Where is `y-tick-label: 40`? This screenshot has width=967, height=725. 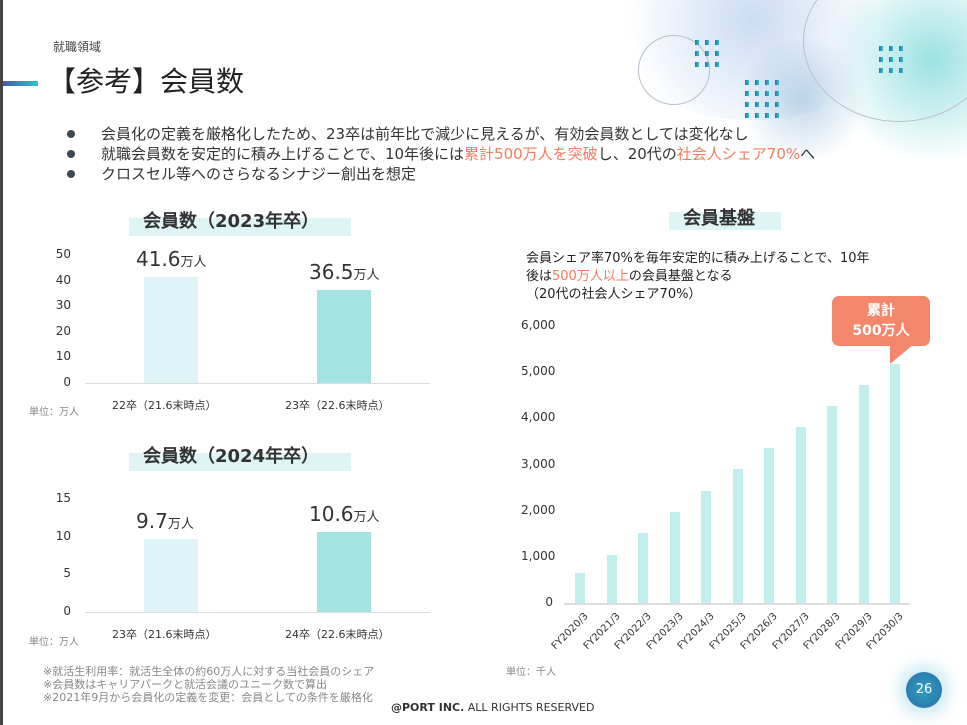
y-tick-label: 40 is located at coordinates (63, 279).